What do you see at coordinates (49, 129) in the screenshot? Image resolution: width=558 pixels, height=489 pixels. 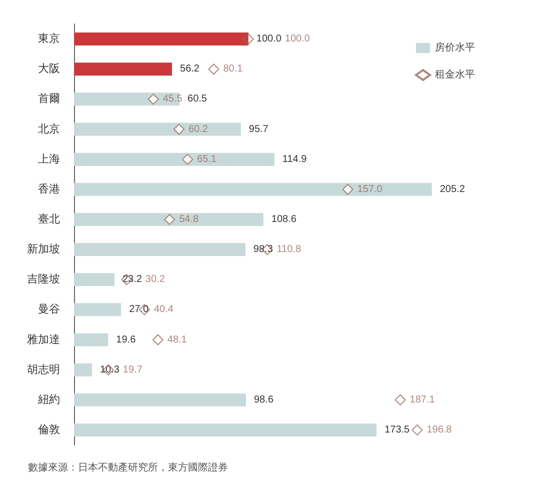 I see `y-tick-label: 北京` at bounding box center [49, 129].